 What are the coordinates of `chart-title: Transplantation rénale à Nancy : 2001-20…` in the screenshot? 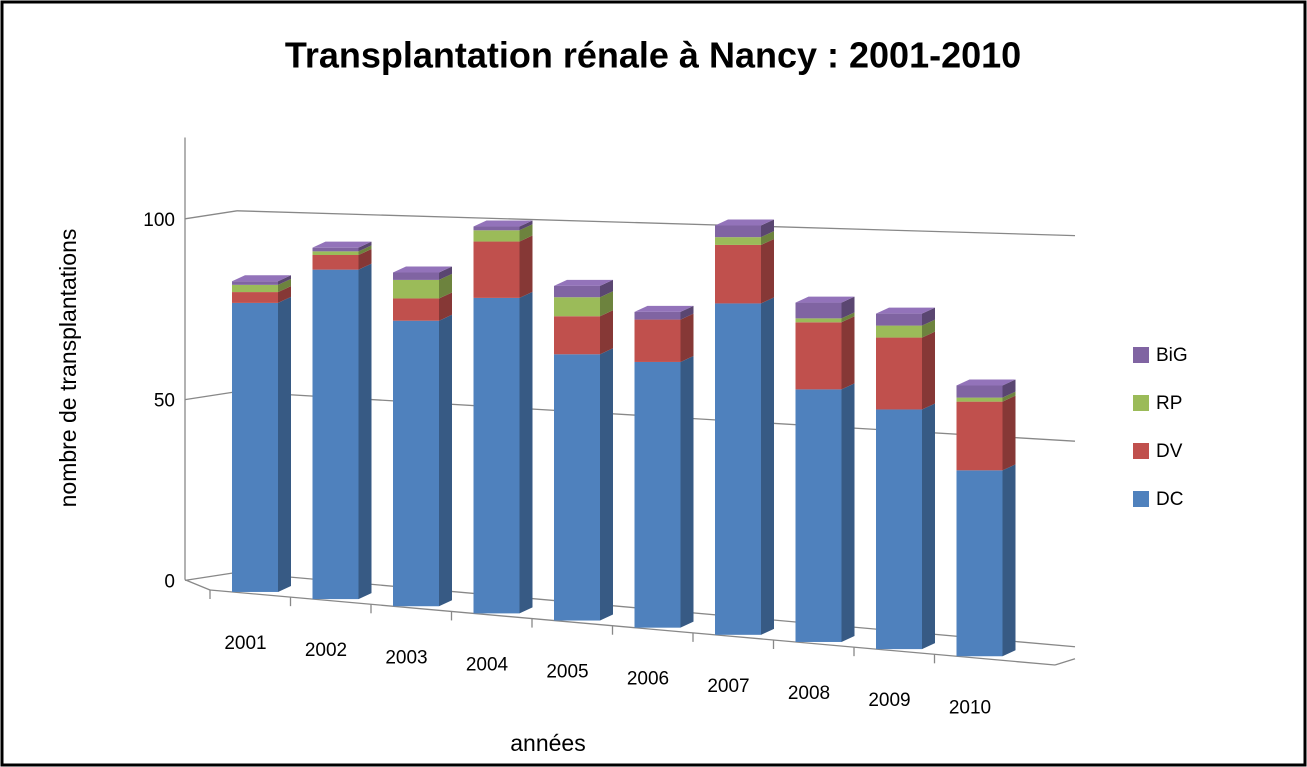 It's located at (653, 55).